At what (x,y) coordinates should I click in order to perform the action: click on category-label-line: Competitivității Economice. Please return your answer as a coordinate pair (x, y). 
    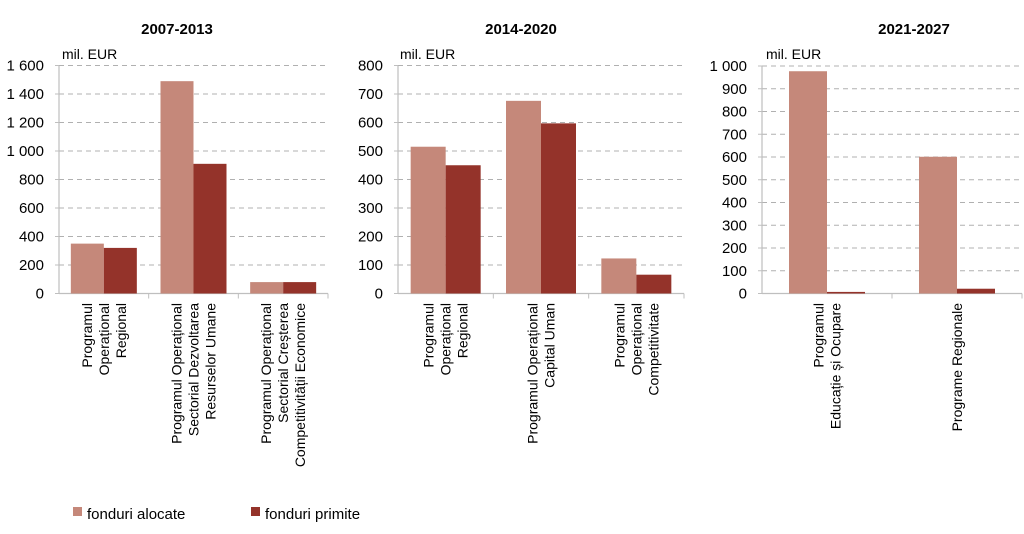
    Looking at the image, I should click on (300, 385).